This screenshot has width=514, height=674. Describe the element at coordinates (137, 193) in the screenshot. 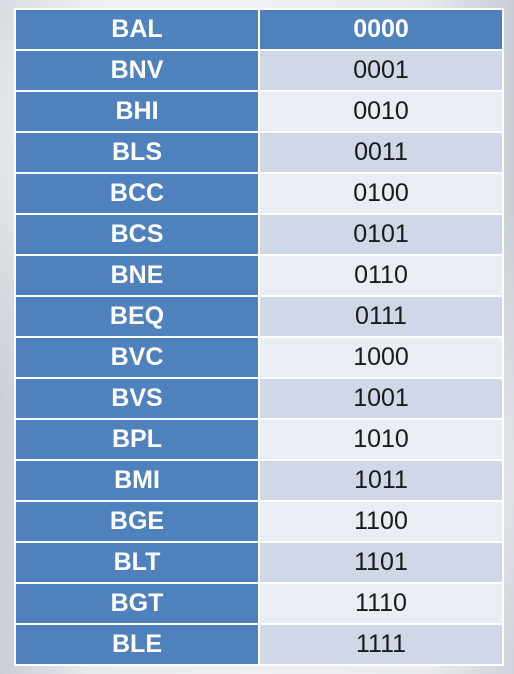

I see `mnemonic-cell: BCC` at that location.